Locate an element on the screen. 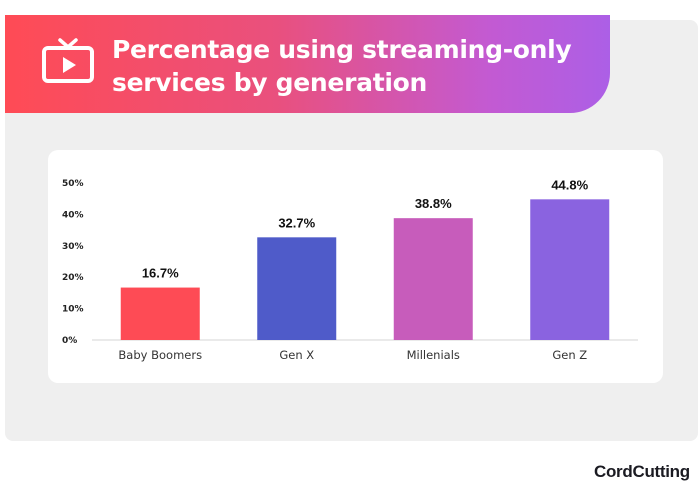  x-tick-label: Baby Boomers is located at coordinates (160, 355).